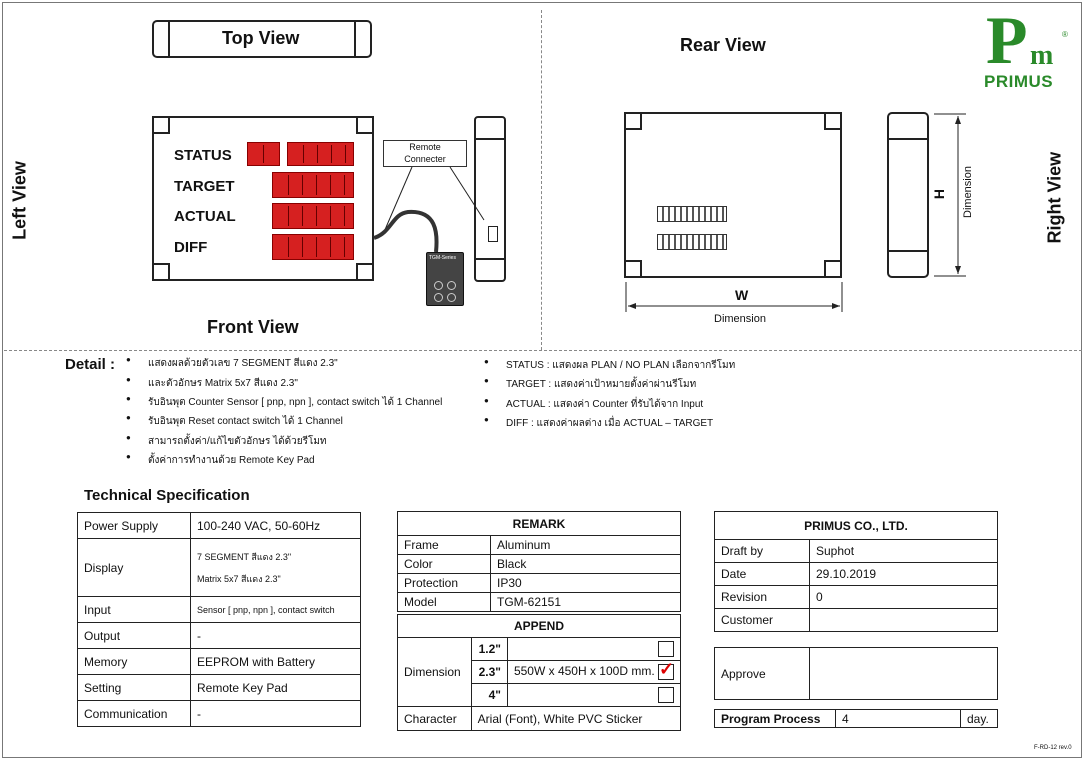 The width and height of the screenshot is (1086, 764). I want to click on table-row: Draft by Suphot, so click(856, 551).